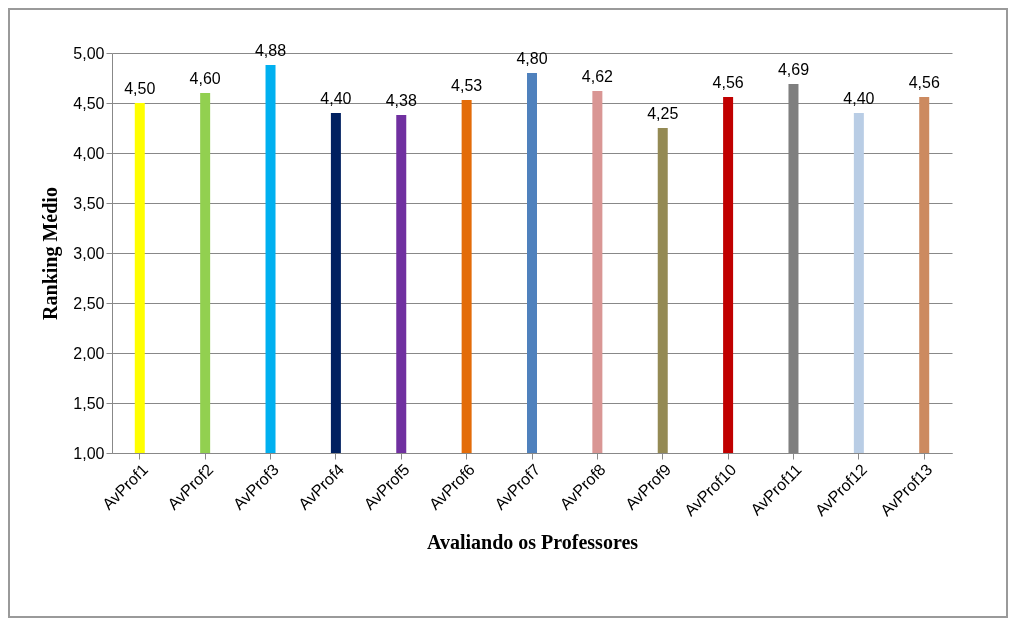 The image size is (1023, 625). What do you see at coordinates (89, 453) in the screenshot?
I see `y-tick-label: 1,00` at bounding box center [89, 453].